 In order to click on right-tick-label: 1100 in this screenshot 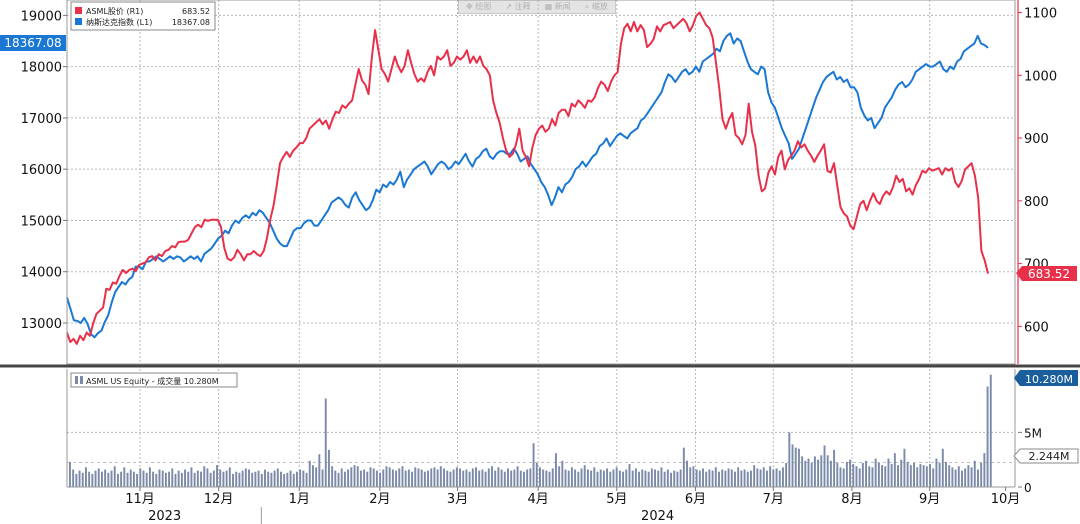, I will do `click(1040, 14)`.